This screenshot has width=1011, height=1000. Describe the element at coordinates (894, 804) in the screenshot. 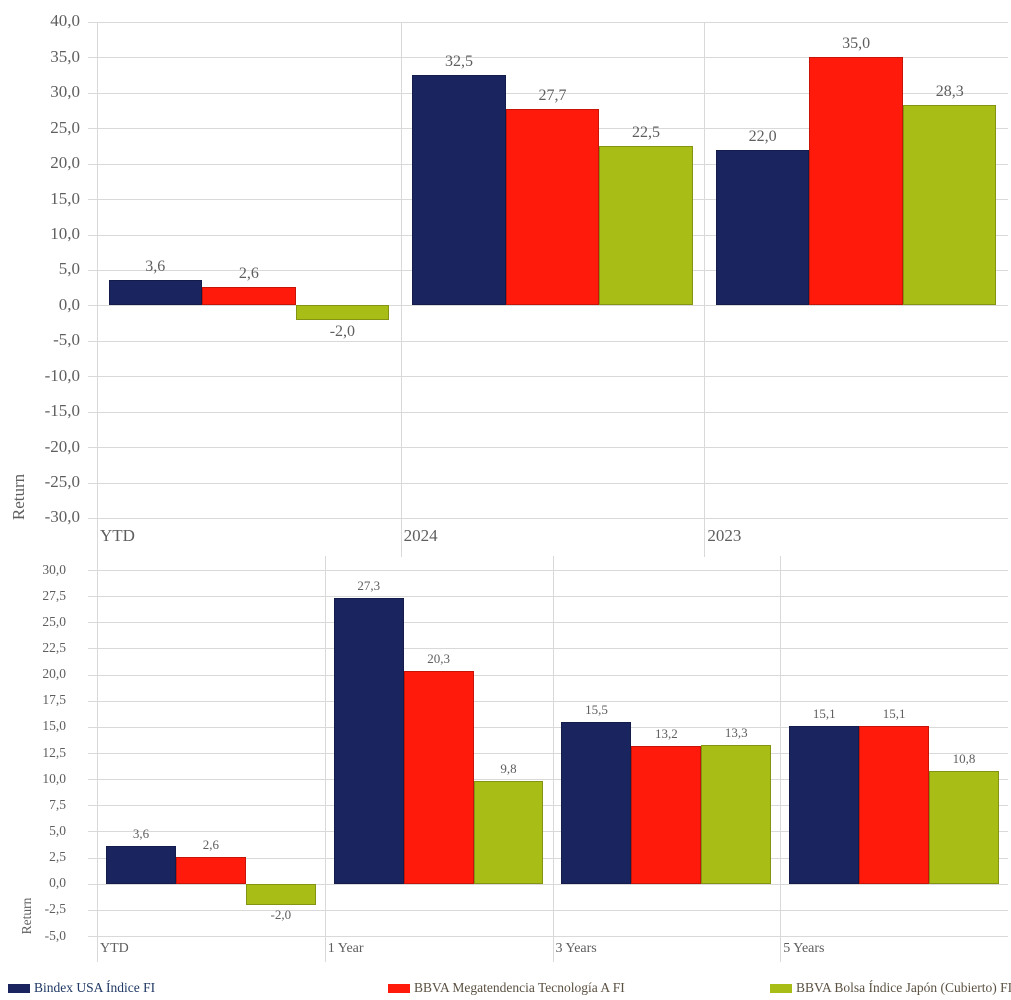

I see `bar-series1-cat3` at that location.